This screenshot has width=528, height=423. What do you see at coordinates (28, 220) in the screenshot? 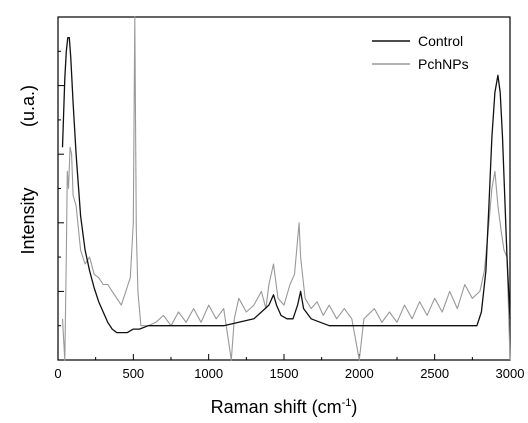
I see `y-axis-title: Intensity` at bounding box center [28, 220].